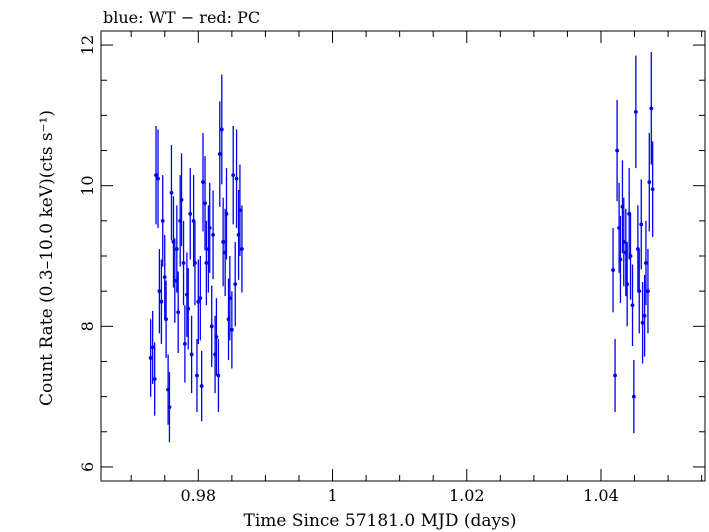 The image size is (709, 532). I want to click on x-tick-label-0: 0.98, so click(198, 495).